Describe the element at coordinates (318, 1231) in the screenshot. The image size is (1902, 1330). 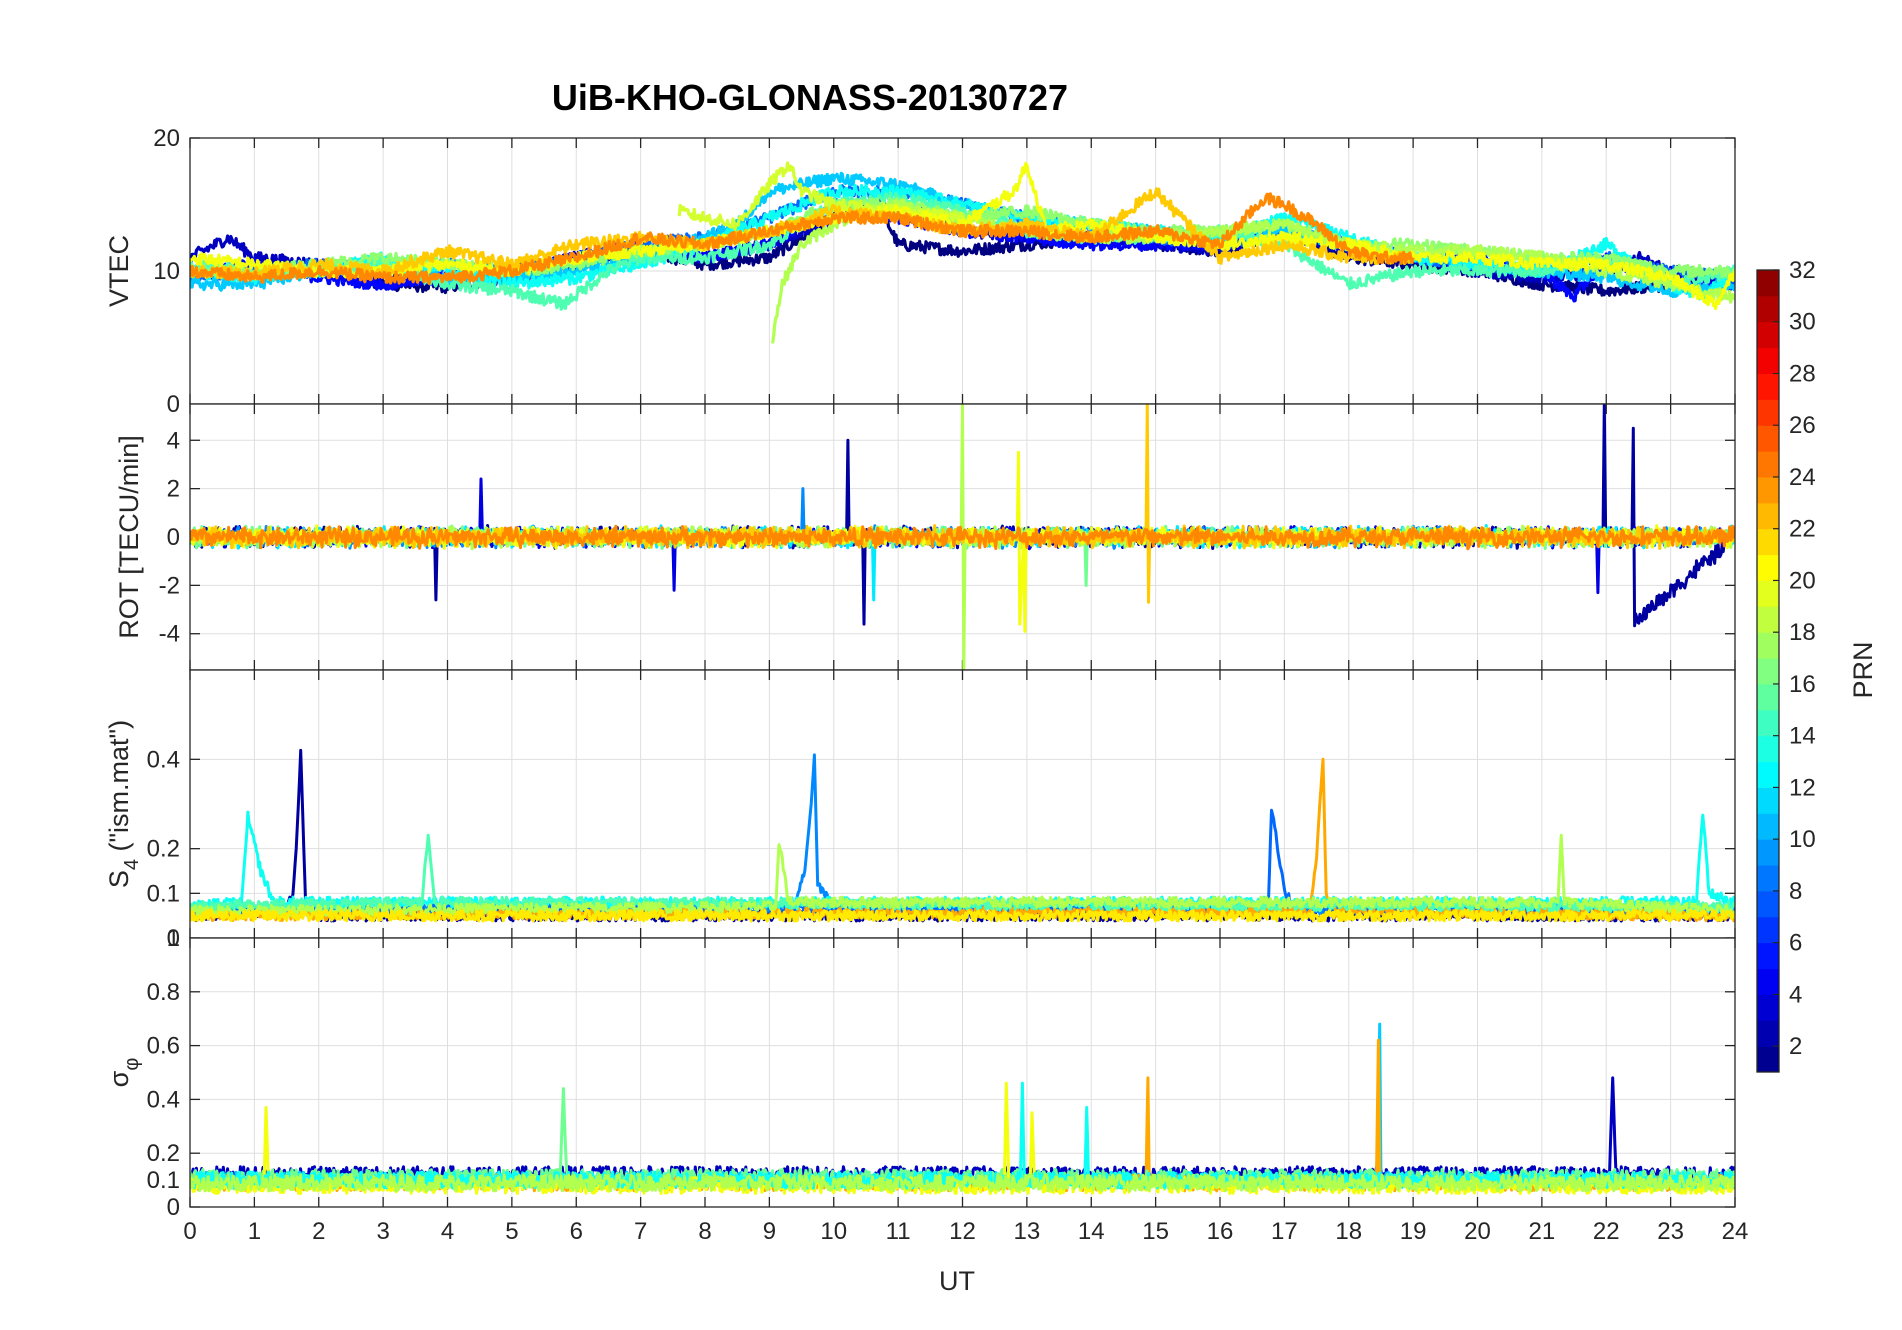
I see `x-tick-label: 2` at that location.